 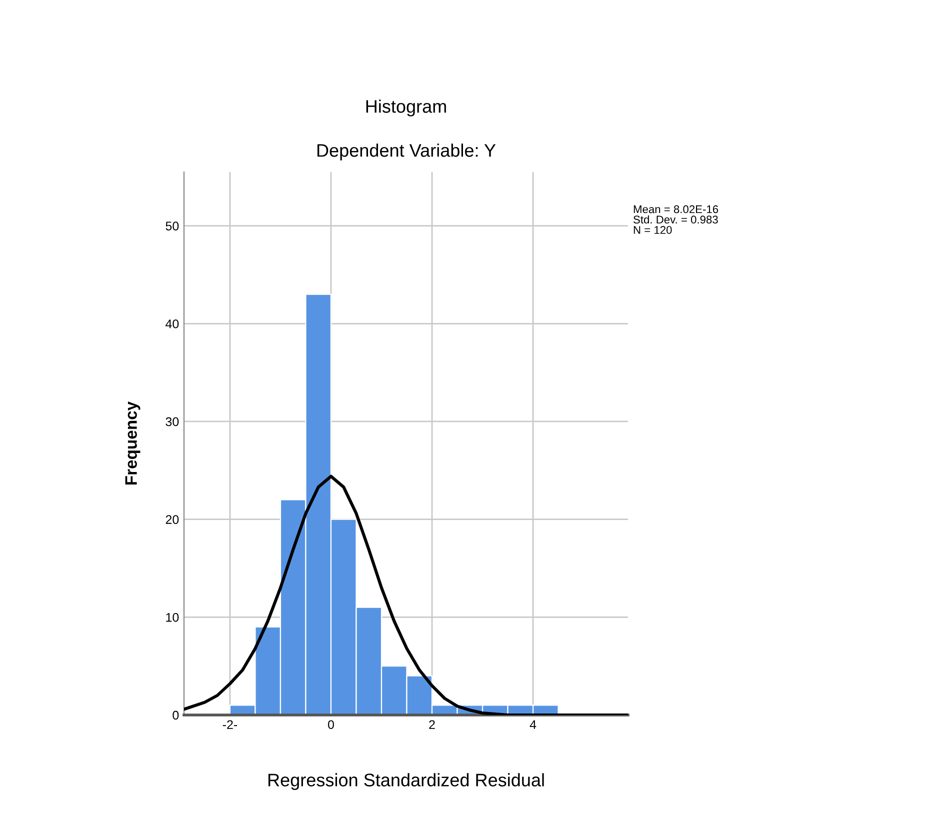 What do you see at coordinates (533, 724) in the screenshot?
I see `x-tick-label: 4` at bounding box center [533, 724].